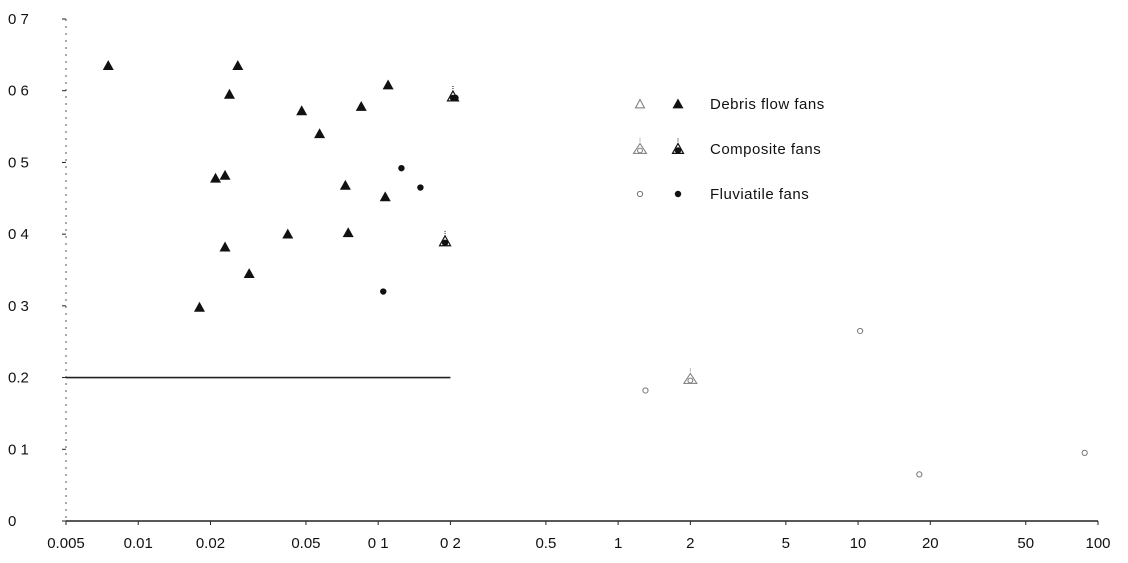 This screenshot has width=1128, height=563. Describe the element at coordinates (1097, 543) in the screenshot. I see `x-tick-label: 100` at that location.